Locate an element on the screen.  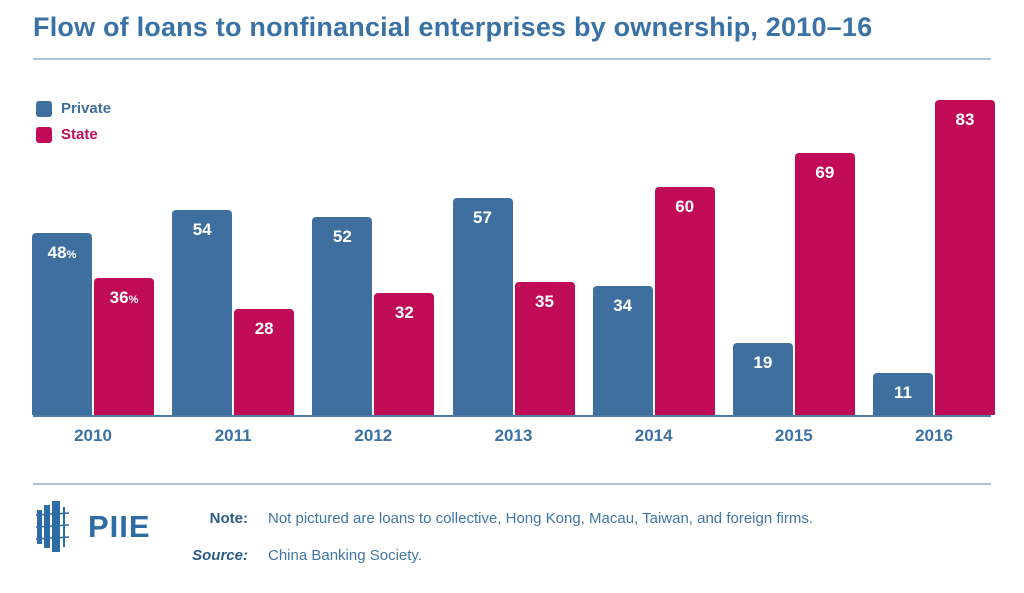
bar-private-2011: 54 is located at coordinates (202, 312).